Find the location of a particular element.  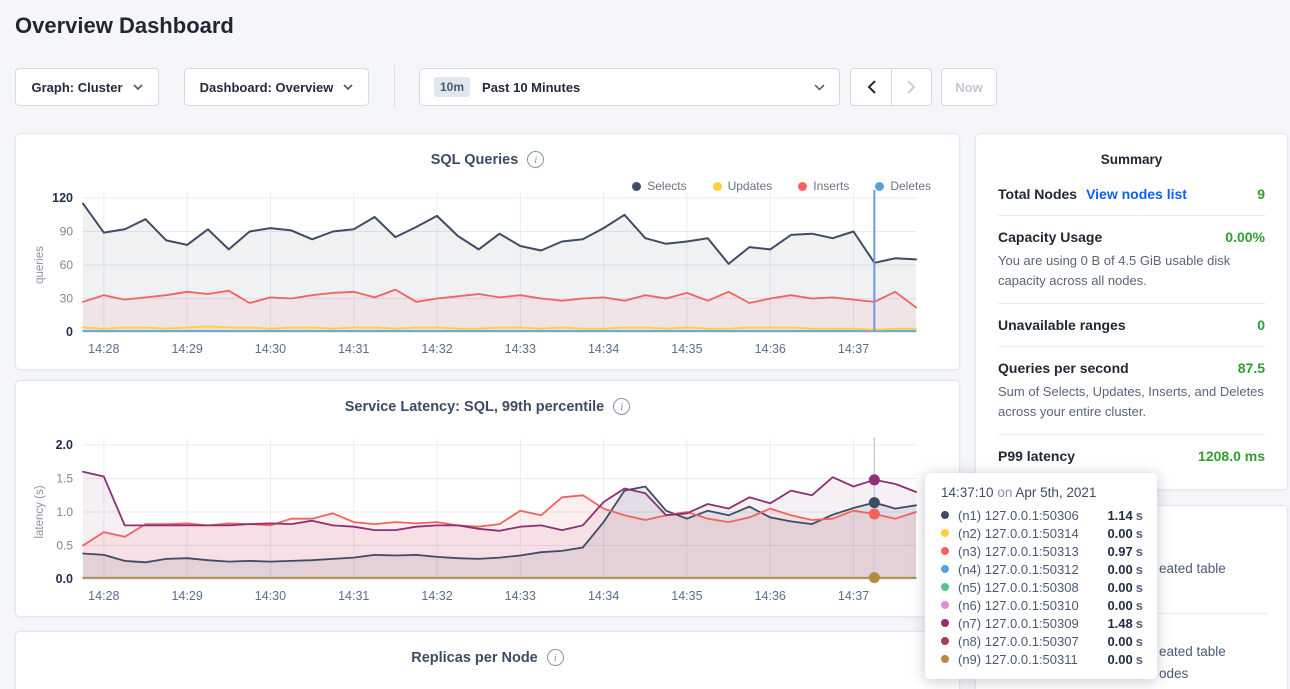

tooltip-node-label: (n7) 127.0.0.1:50309 is located at coordinates (1018, 623).